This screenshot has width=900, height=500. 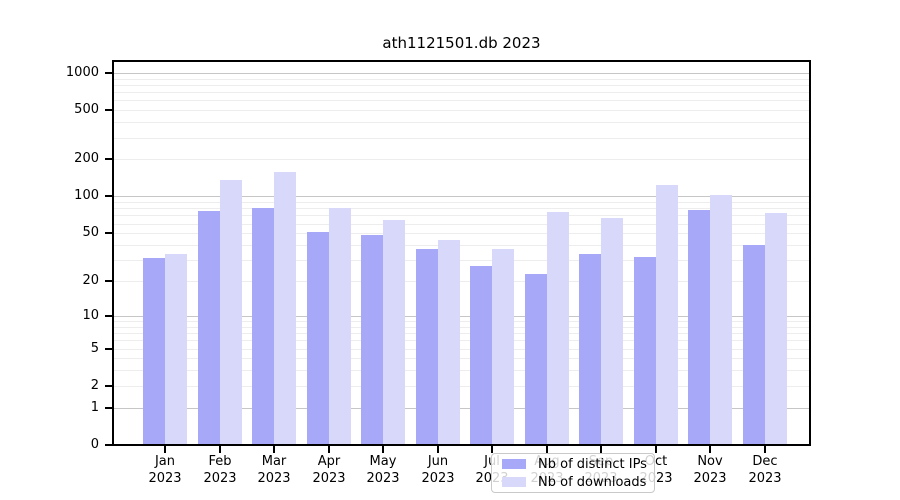 I want to click on xtick-may, so click(x=383, y=449).